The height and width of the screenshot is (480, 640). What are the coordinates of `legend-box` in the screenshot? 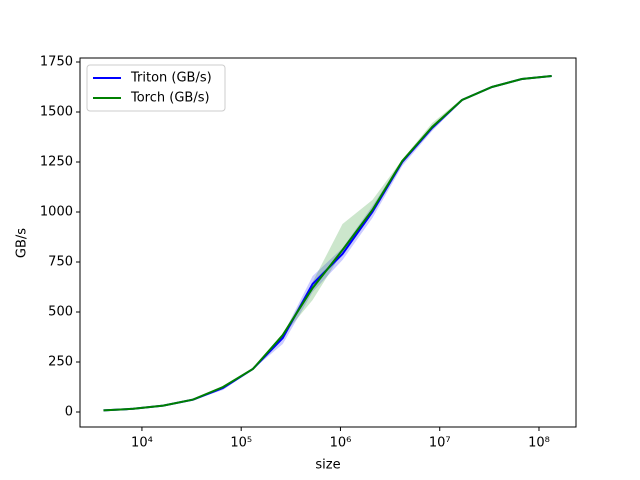 It's located at (156, 88).